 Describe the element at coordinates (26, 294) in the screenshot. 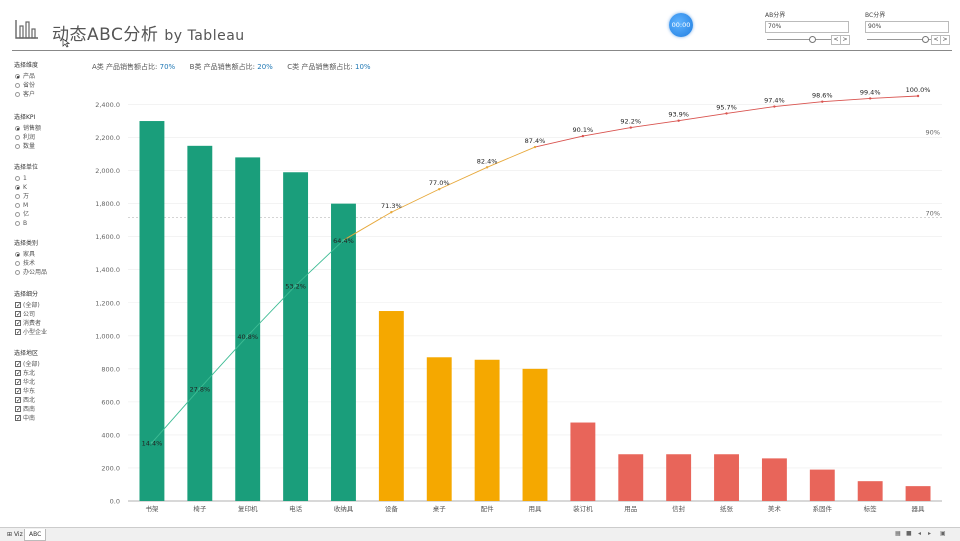

I see `filter-segment-title: 选择细分` at that location.